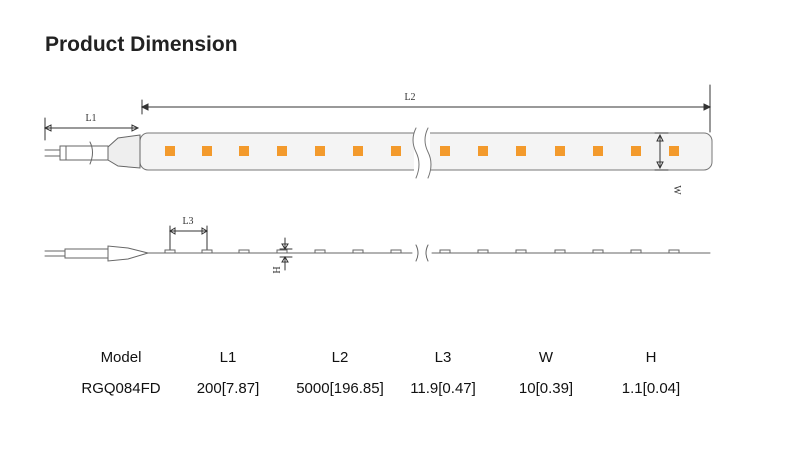 Image resolution: width=785 pixels, height=457 pixels. I want to click on label-l3: L3, so click(187, 221).